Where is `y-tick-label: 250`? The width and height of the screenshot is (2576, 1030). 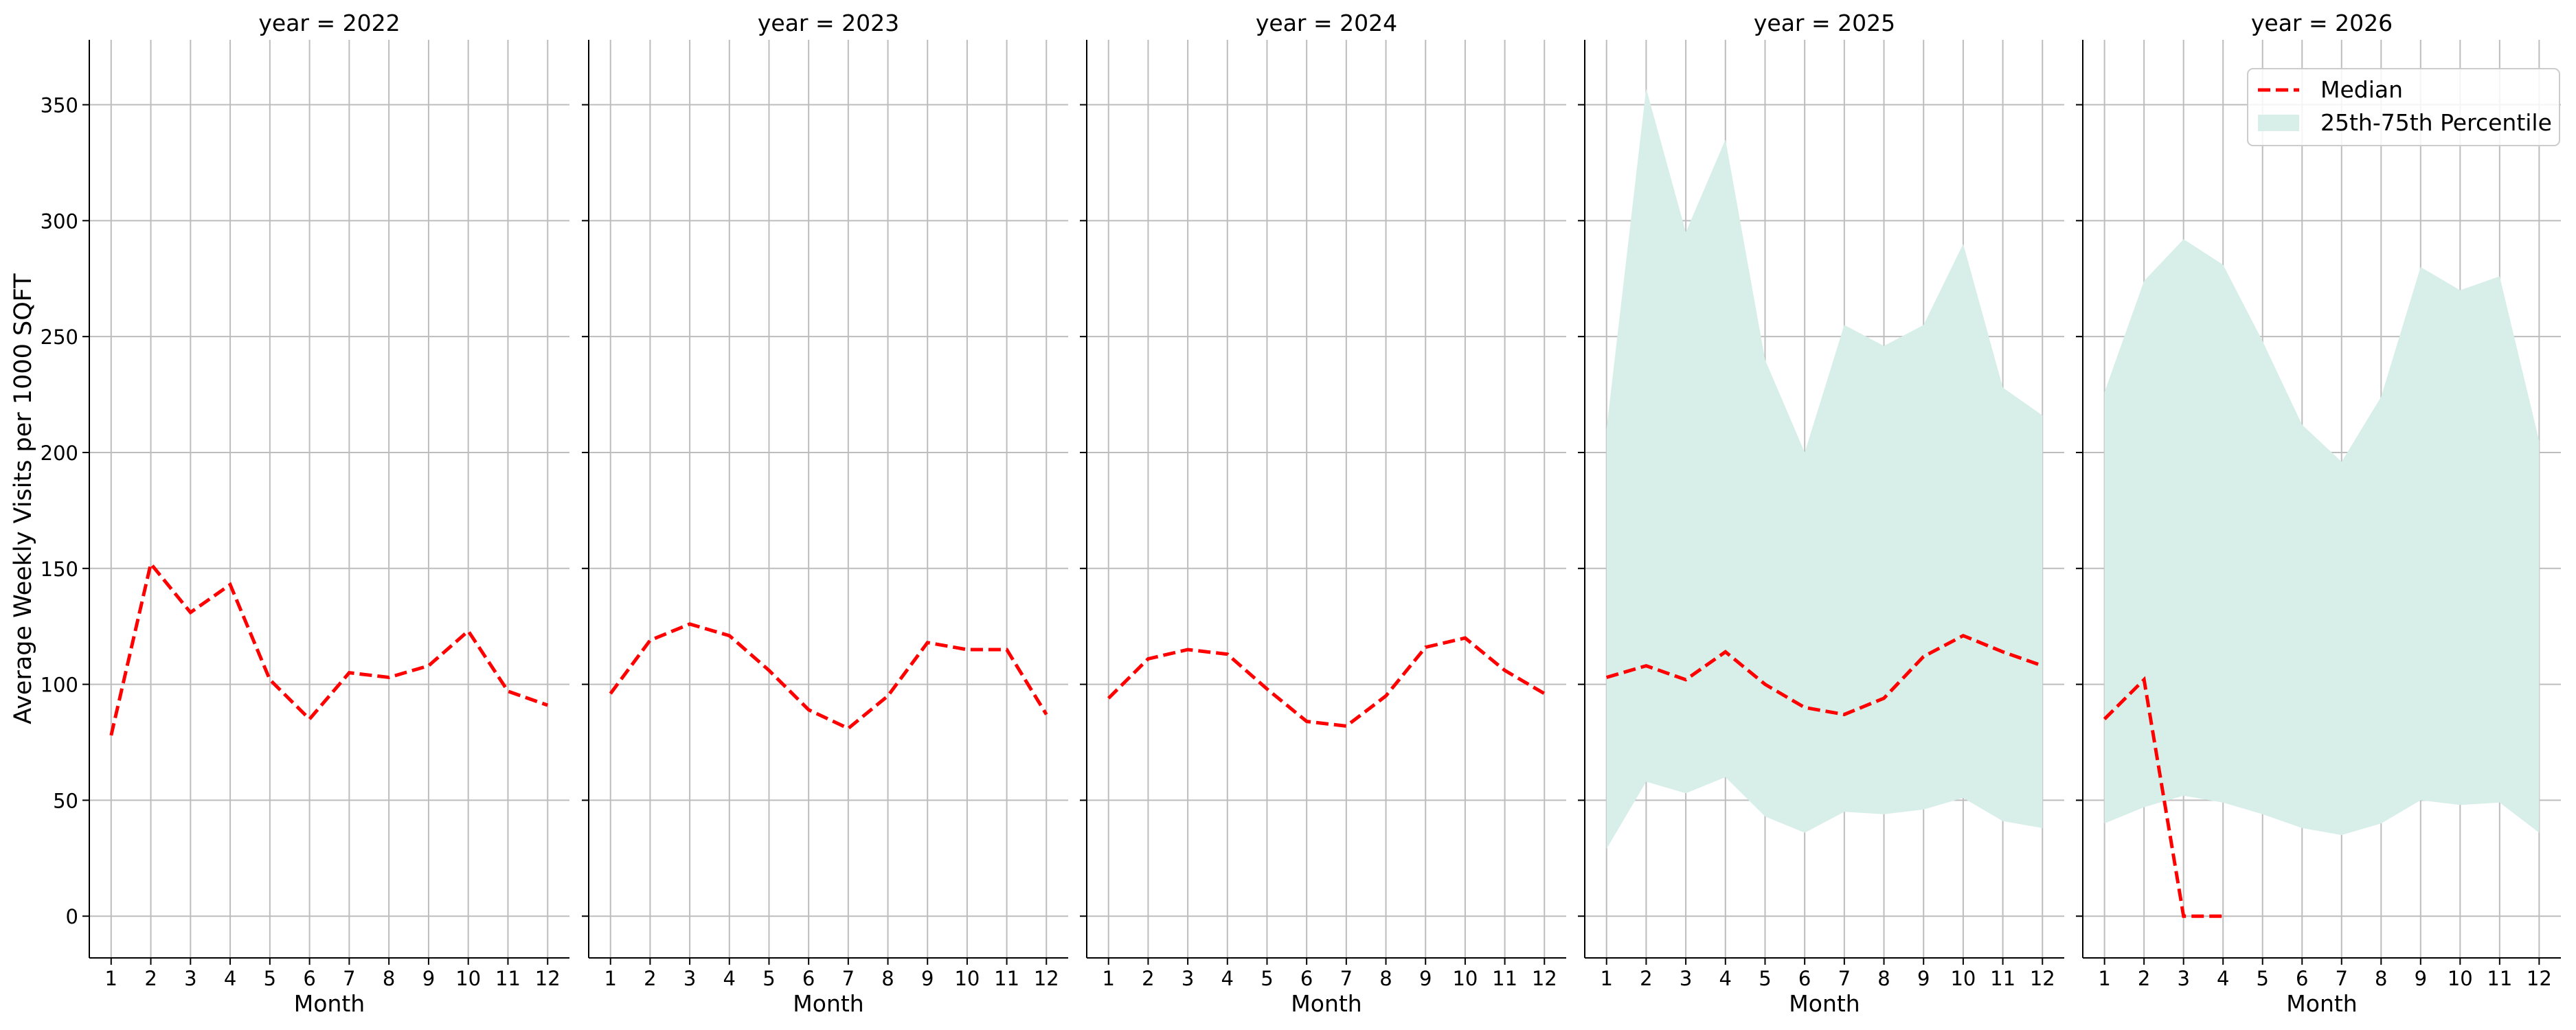 y-tick-label: 250 is located at coordinates (59, 337).